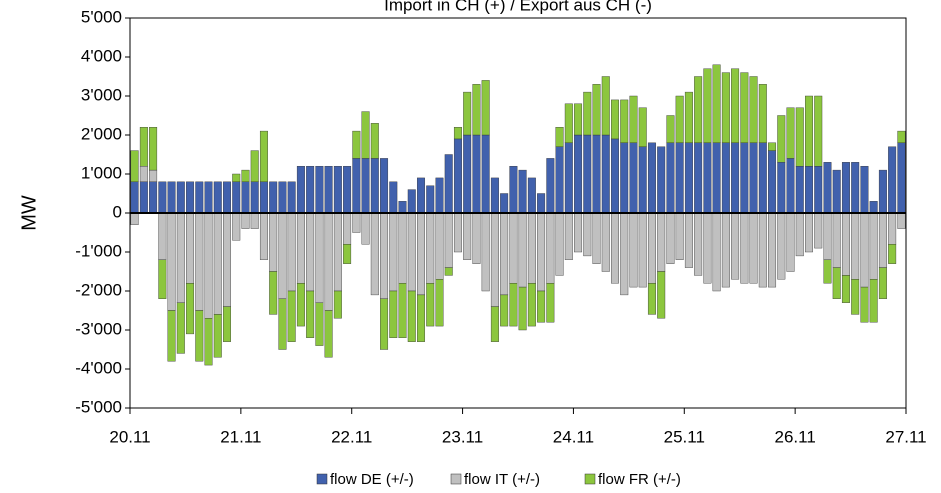  I want to click on x-tick-label: 23.11, so click(462, 436).